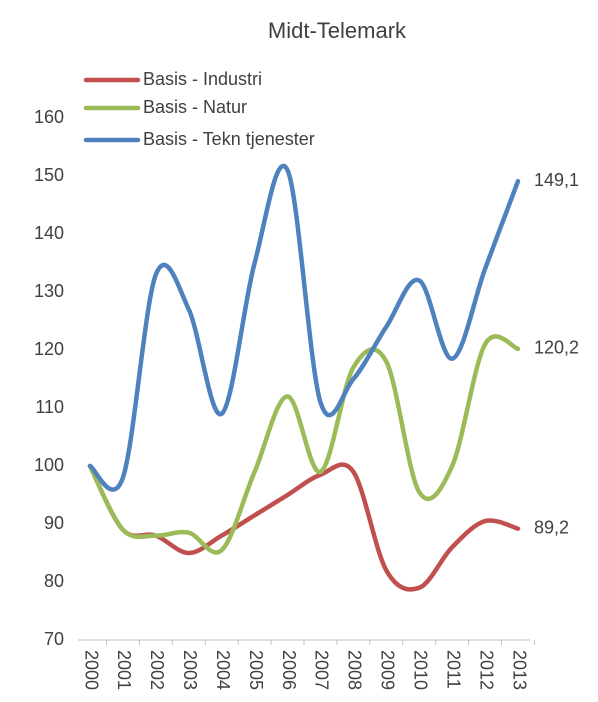 The width and height of the screenshot is (598, 702). Describe the element at coordinates (519, 670) in the screenshot. I see `x-tick-label: 2013` at that location.